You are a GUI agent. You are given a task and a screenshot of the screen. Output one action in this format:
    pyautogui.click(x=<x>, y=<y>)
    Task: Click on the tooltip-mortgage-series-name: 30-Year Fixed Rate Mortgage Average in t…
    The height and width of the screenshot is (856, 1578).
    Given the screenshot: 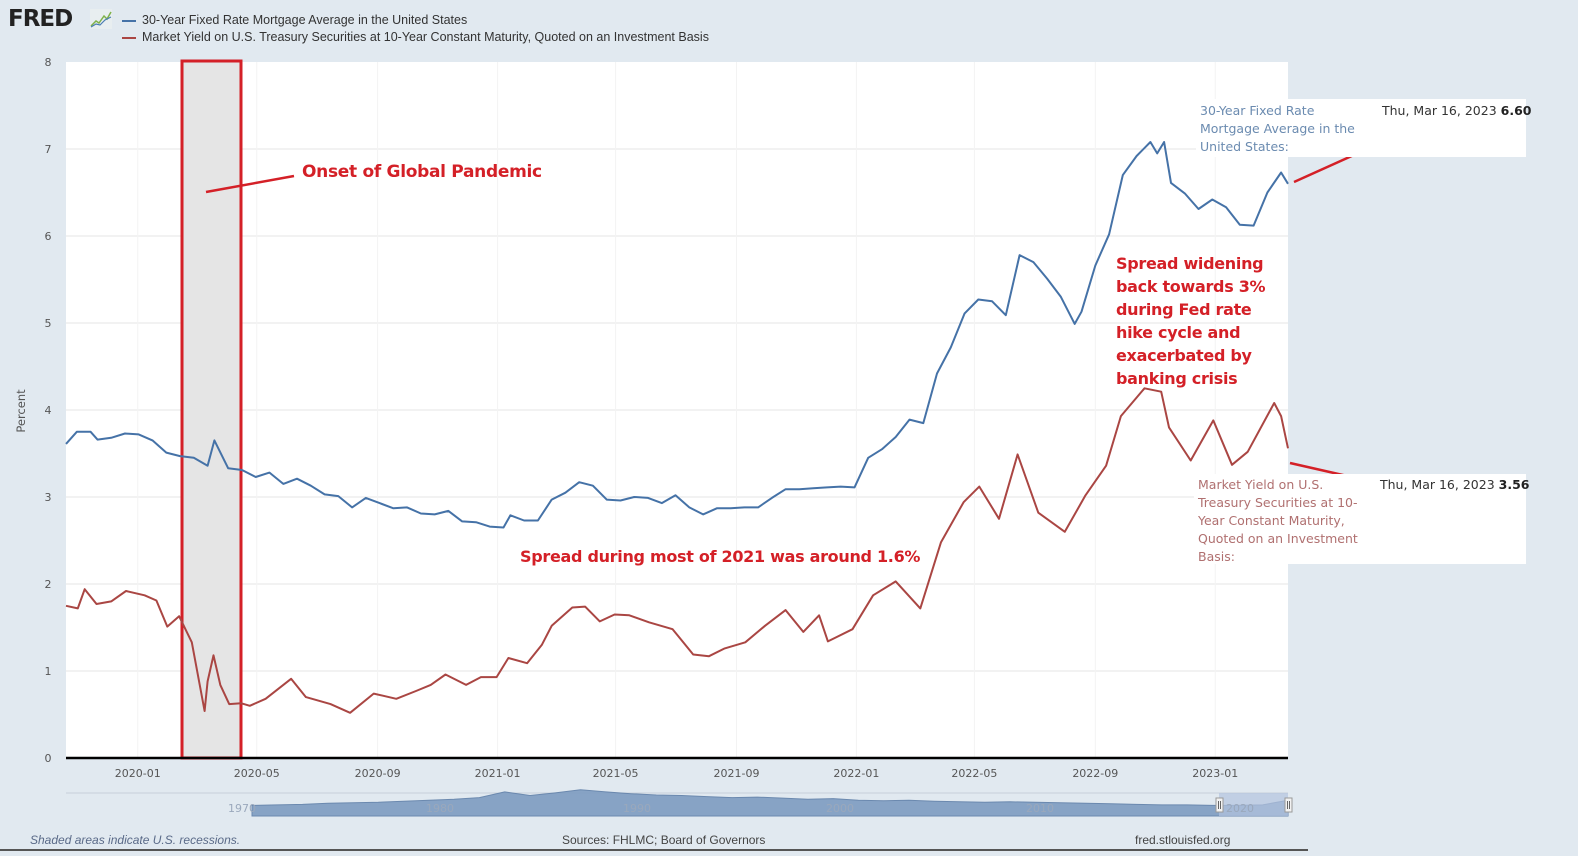 What is the action you would take?
    pyautogui.click(x=1277, y=128)
    